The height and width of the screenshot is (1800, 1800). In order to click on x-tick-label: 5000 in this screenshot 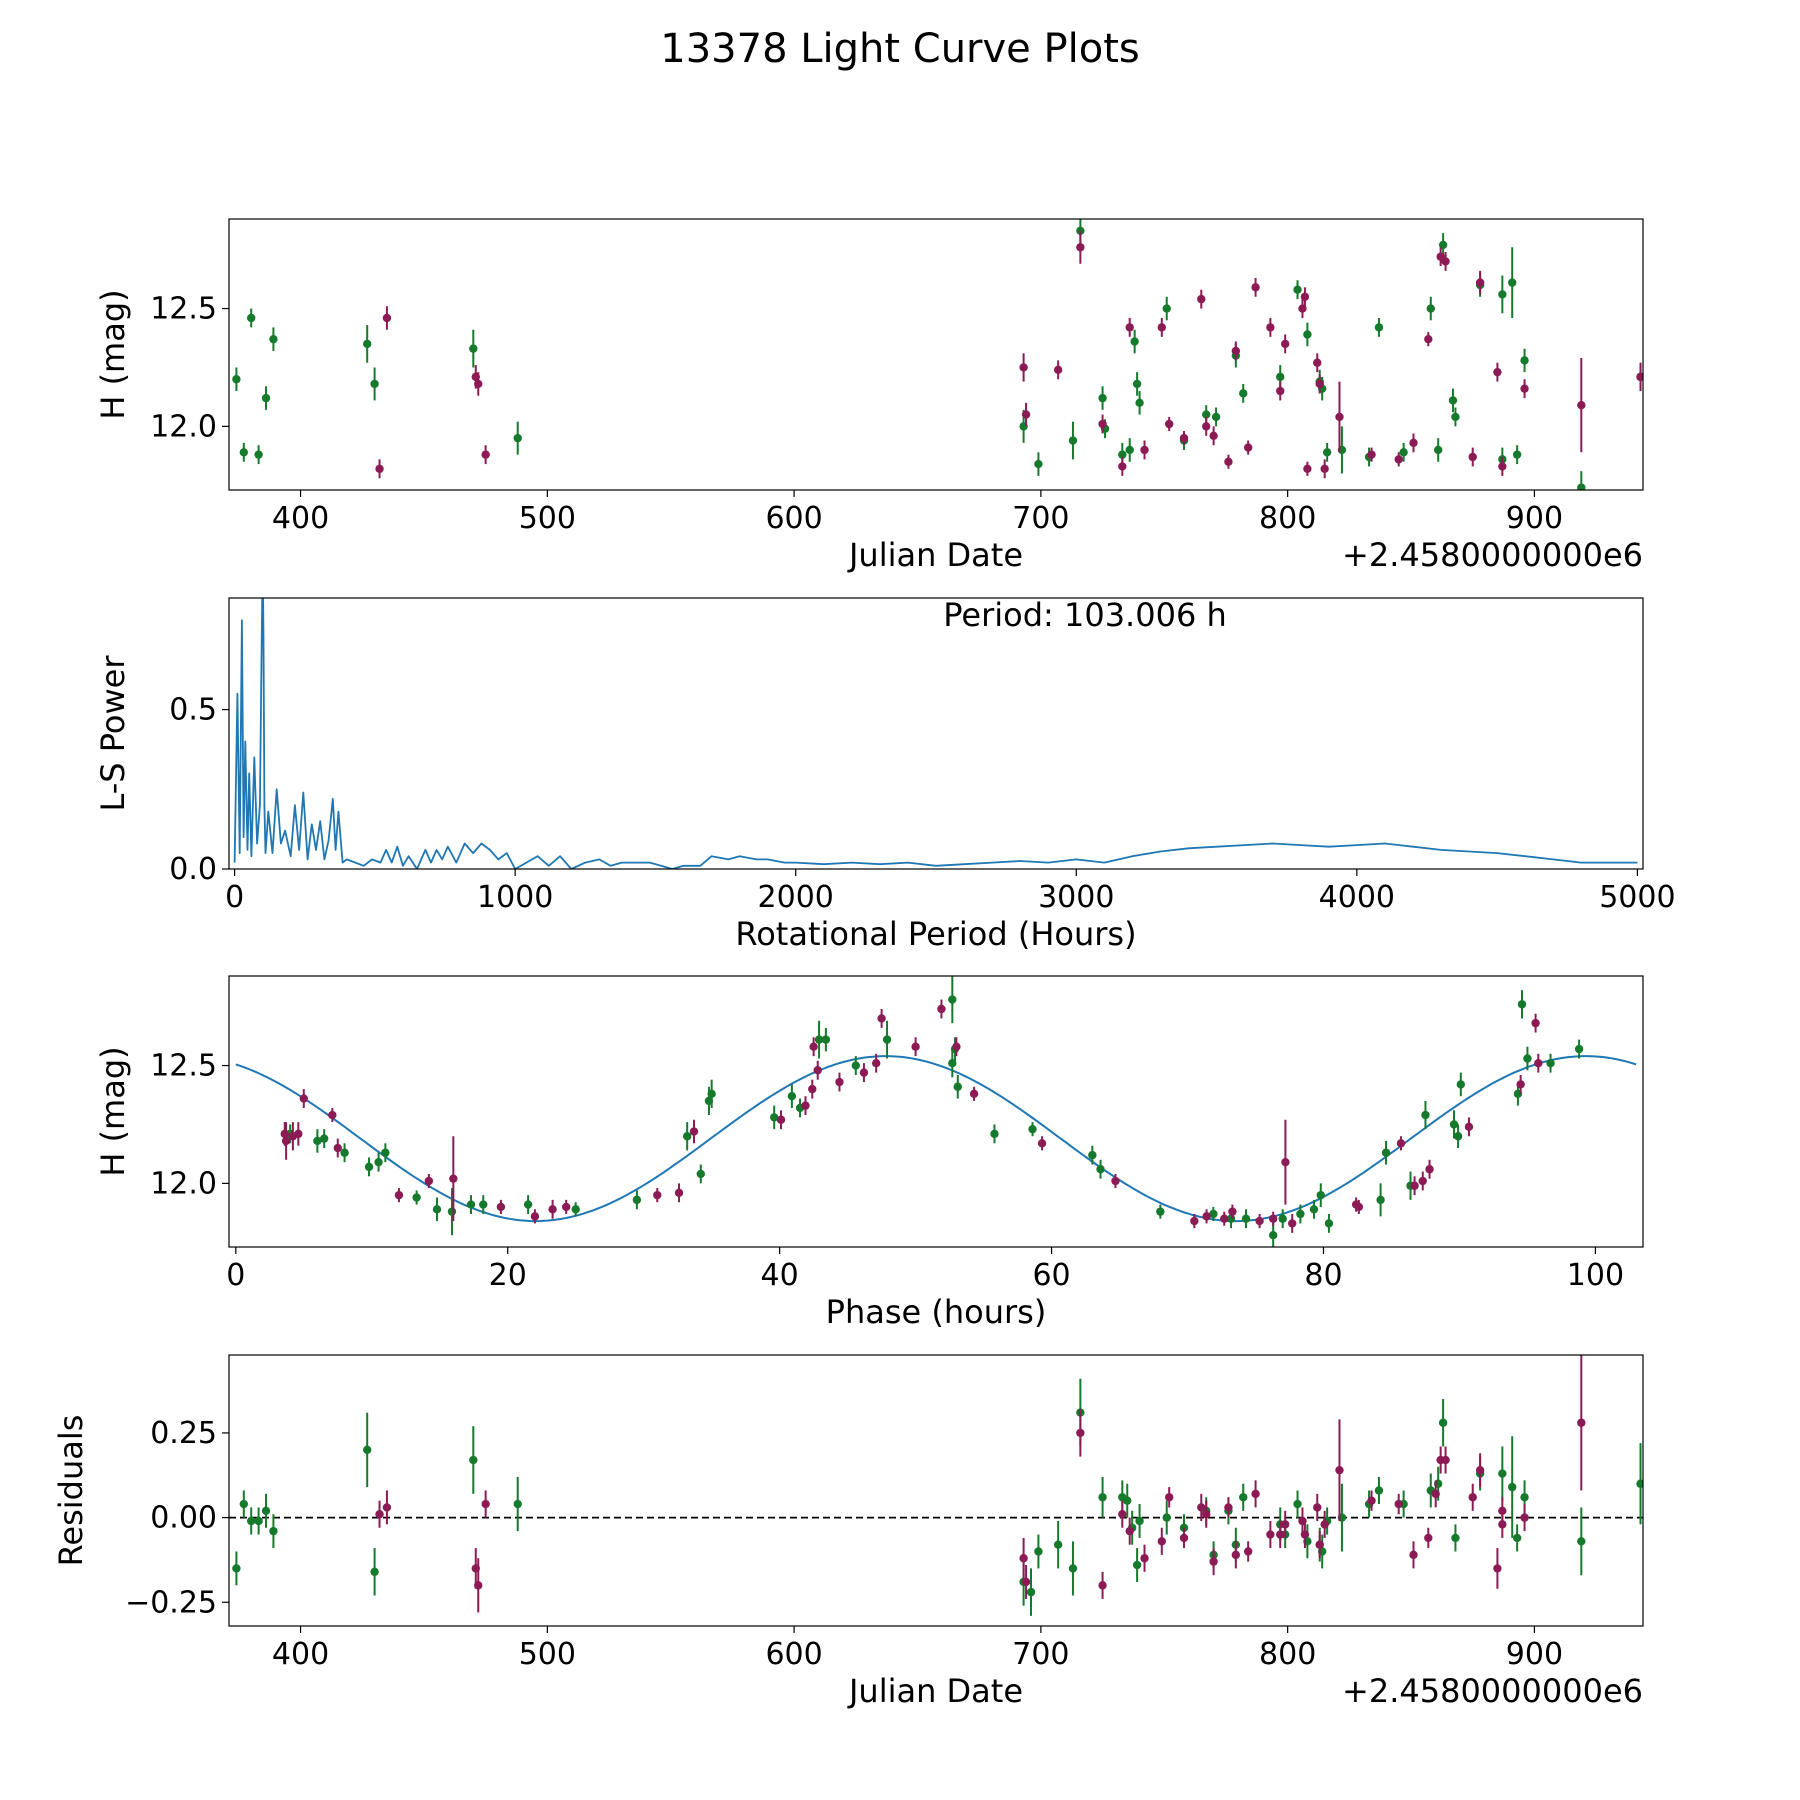, I will do `click(1637, 897)`.